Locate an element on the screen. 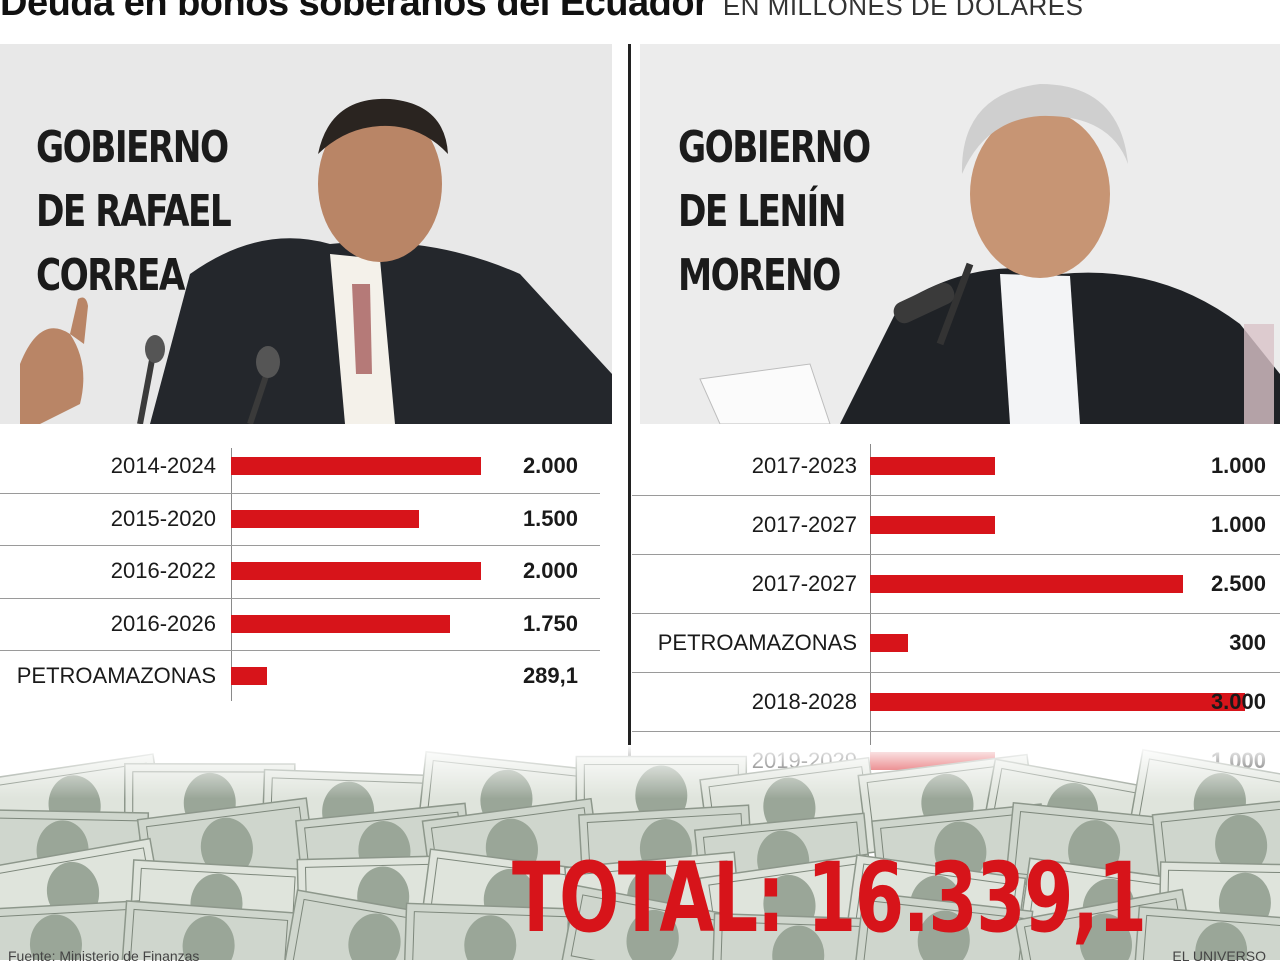 This screenshot has height=964, width=1280. chart-subtitle: EN MILLONES DE DÓLARES is located at coordinates (903, 10).